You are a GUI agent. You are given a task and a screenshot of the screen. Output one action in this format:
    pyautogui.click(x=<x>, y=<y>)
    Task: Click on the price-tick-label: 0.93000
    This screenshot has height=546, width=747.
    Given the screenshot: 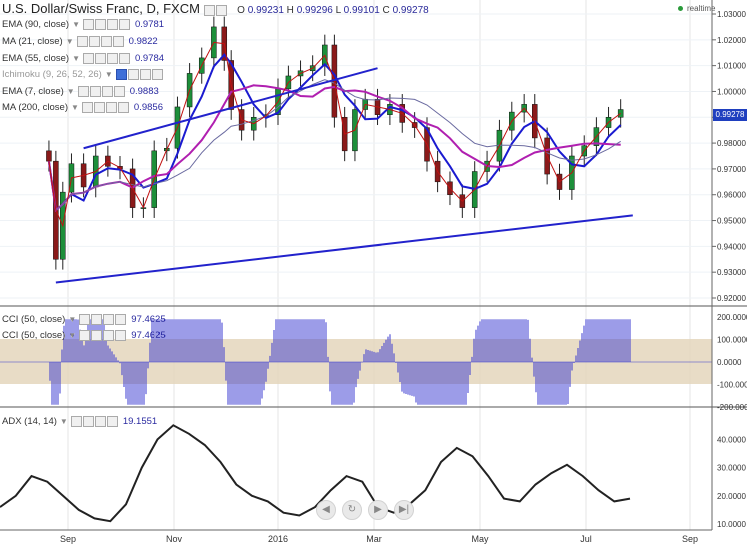 What is the action you would take?
    pyautogui.click(x=731, y=272)
    